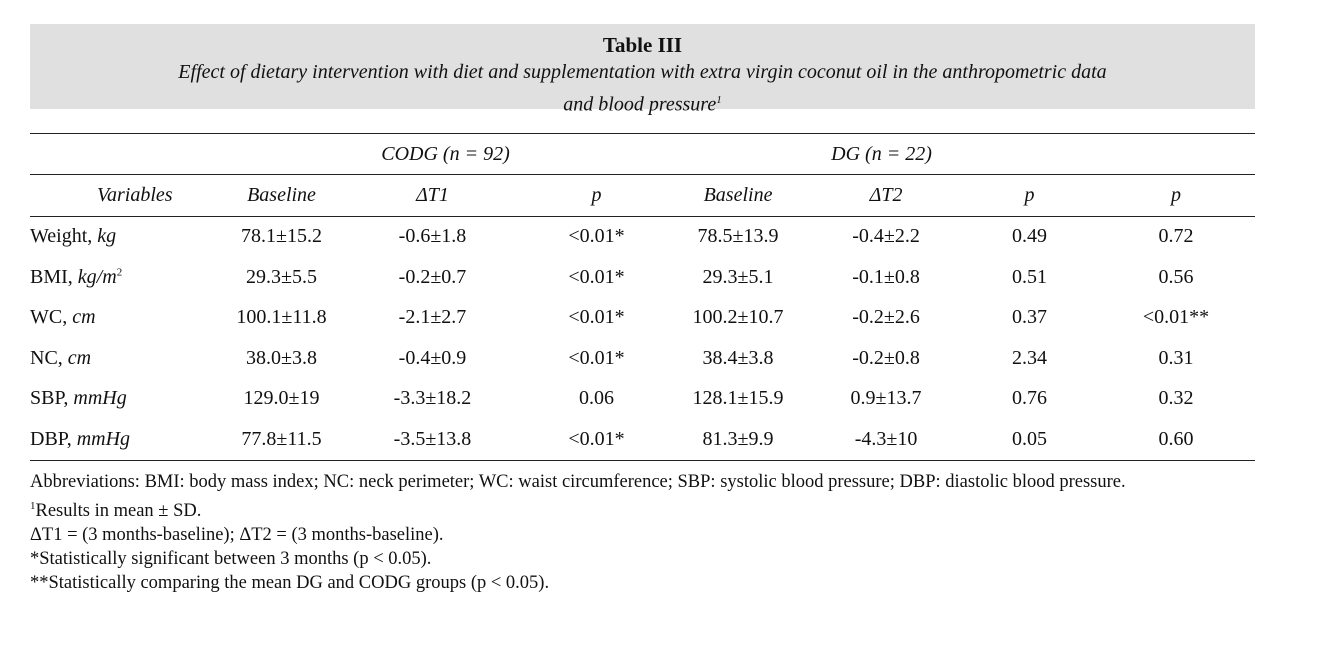 This screenshot has height=646, width=1340. Describe the element at coordinates (107, 236) in the screenshot. I see `variable-unit: kg` at that location.